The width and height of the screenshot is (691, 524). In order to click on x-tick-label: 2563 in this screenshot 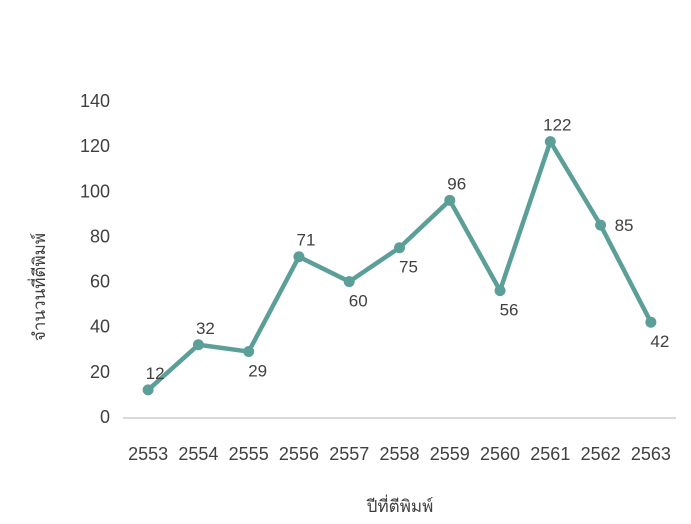, I will do `click(651, 454)`.